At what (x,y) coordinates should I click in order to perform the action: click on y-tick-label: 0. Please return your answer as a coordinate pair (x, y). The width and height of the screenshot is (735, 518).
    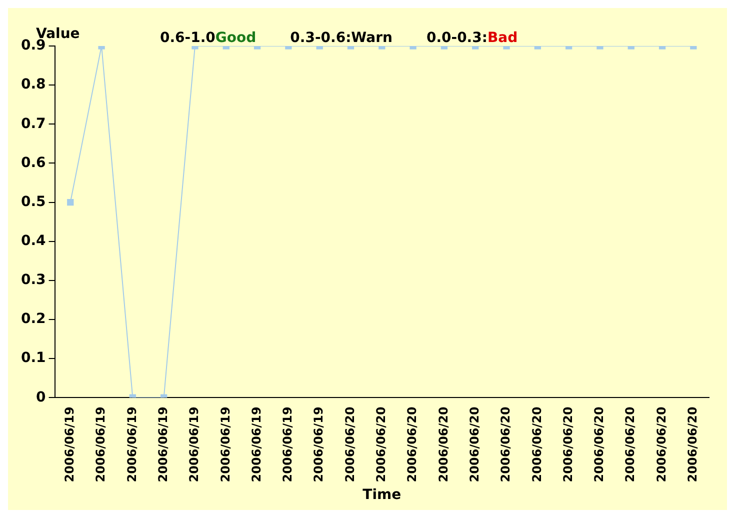
    Looking at the image, I should click on (41, 397).